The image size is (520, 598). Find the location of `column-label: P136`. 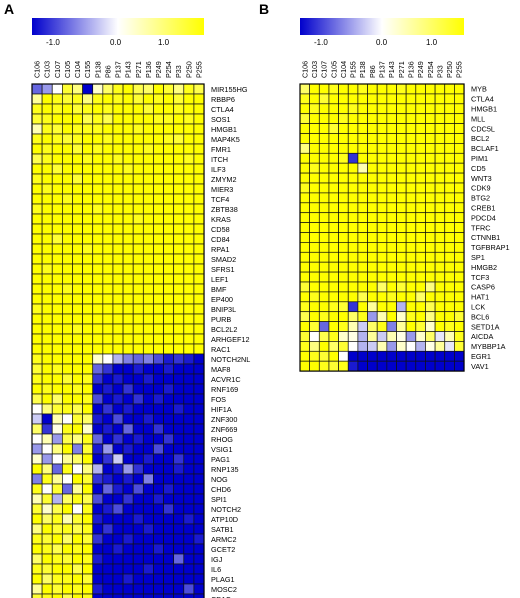

column-label: P136 is located at coordinates (410, 69).